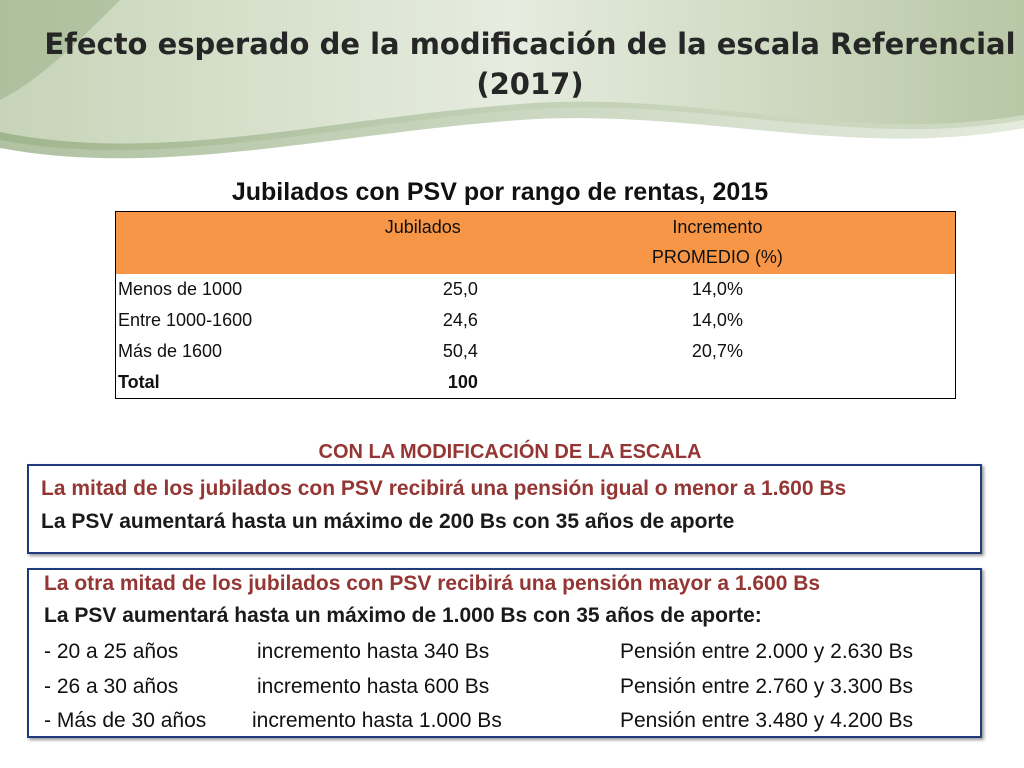 This screenshot has width=1024, height=768. Describe the element at coordinates (718, 383) in the screenshot. I see `total-empty` at that location.